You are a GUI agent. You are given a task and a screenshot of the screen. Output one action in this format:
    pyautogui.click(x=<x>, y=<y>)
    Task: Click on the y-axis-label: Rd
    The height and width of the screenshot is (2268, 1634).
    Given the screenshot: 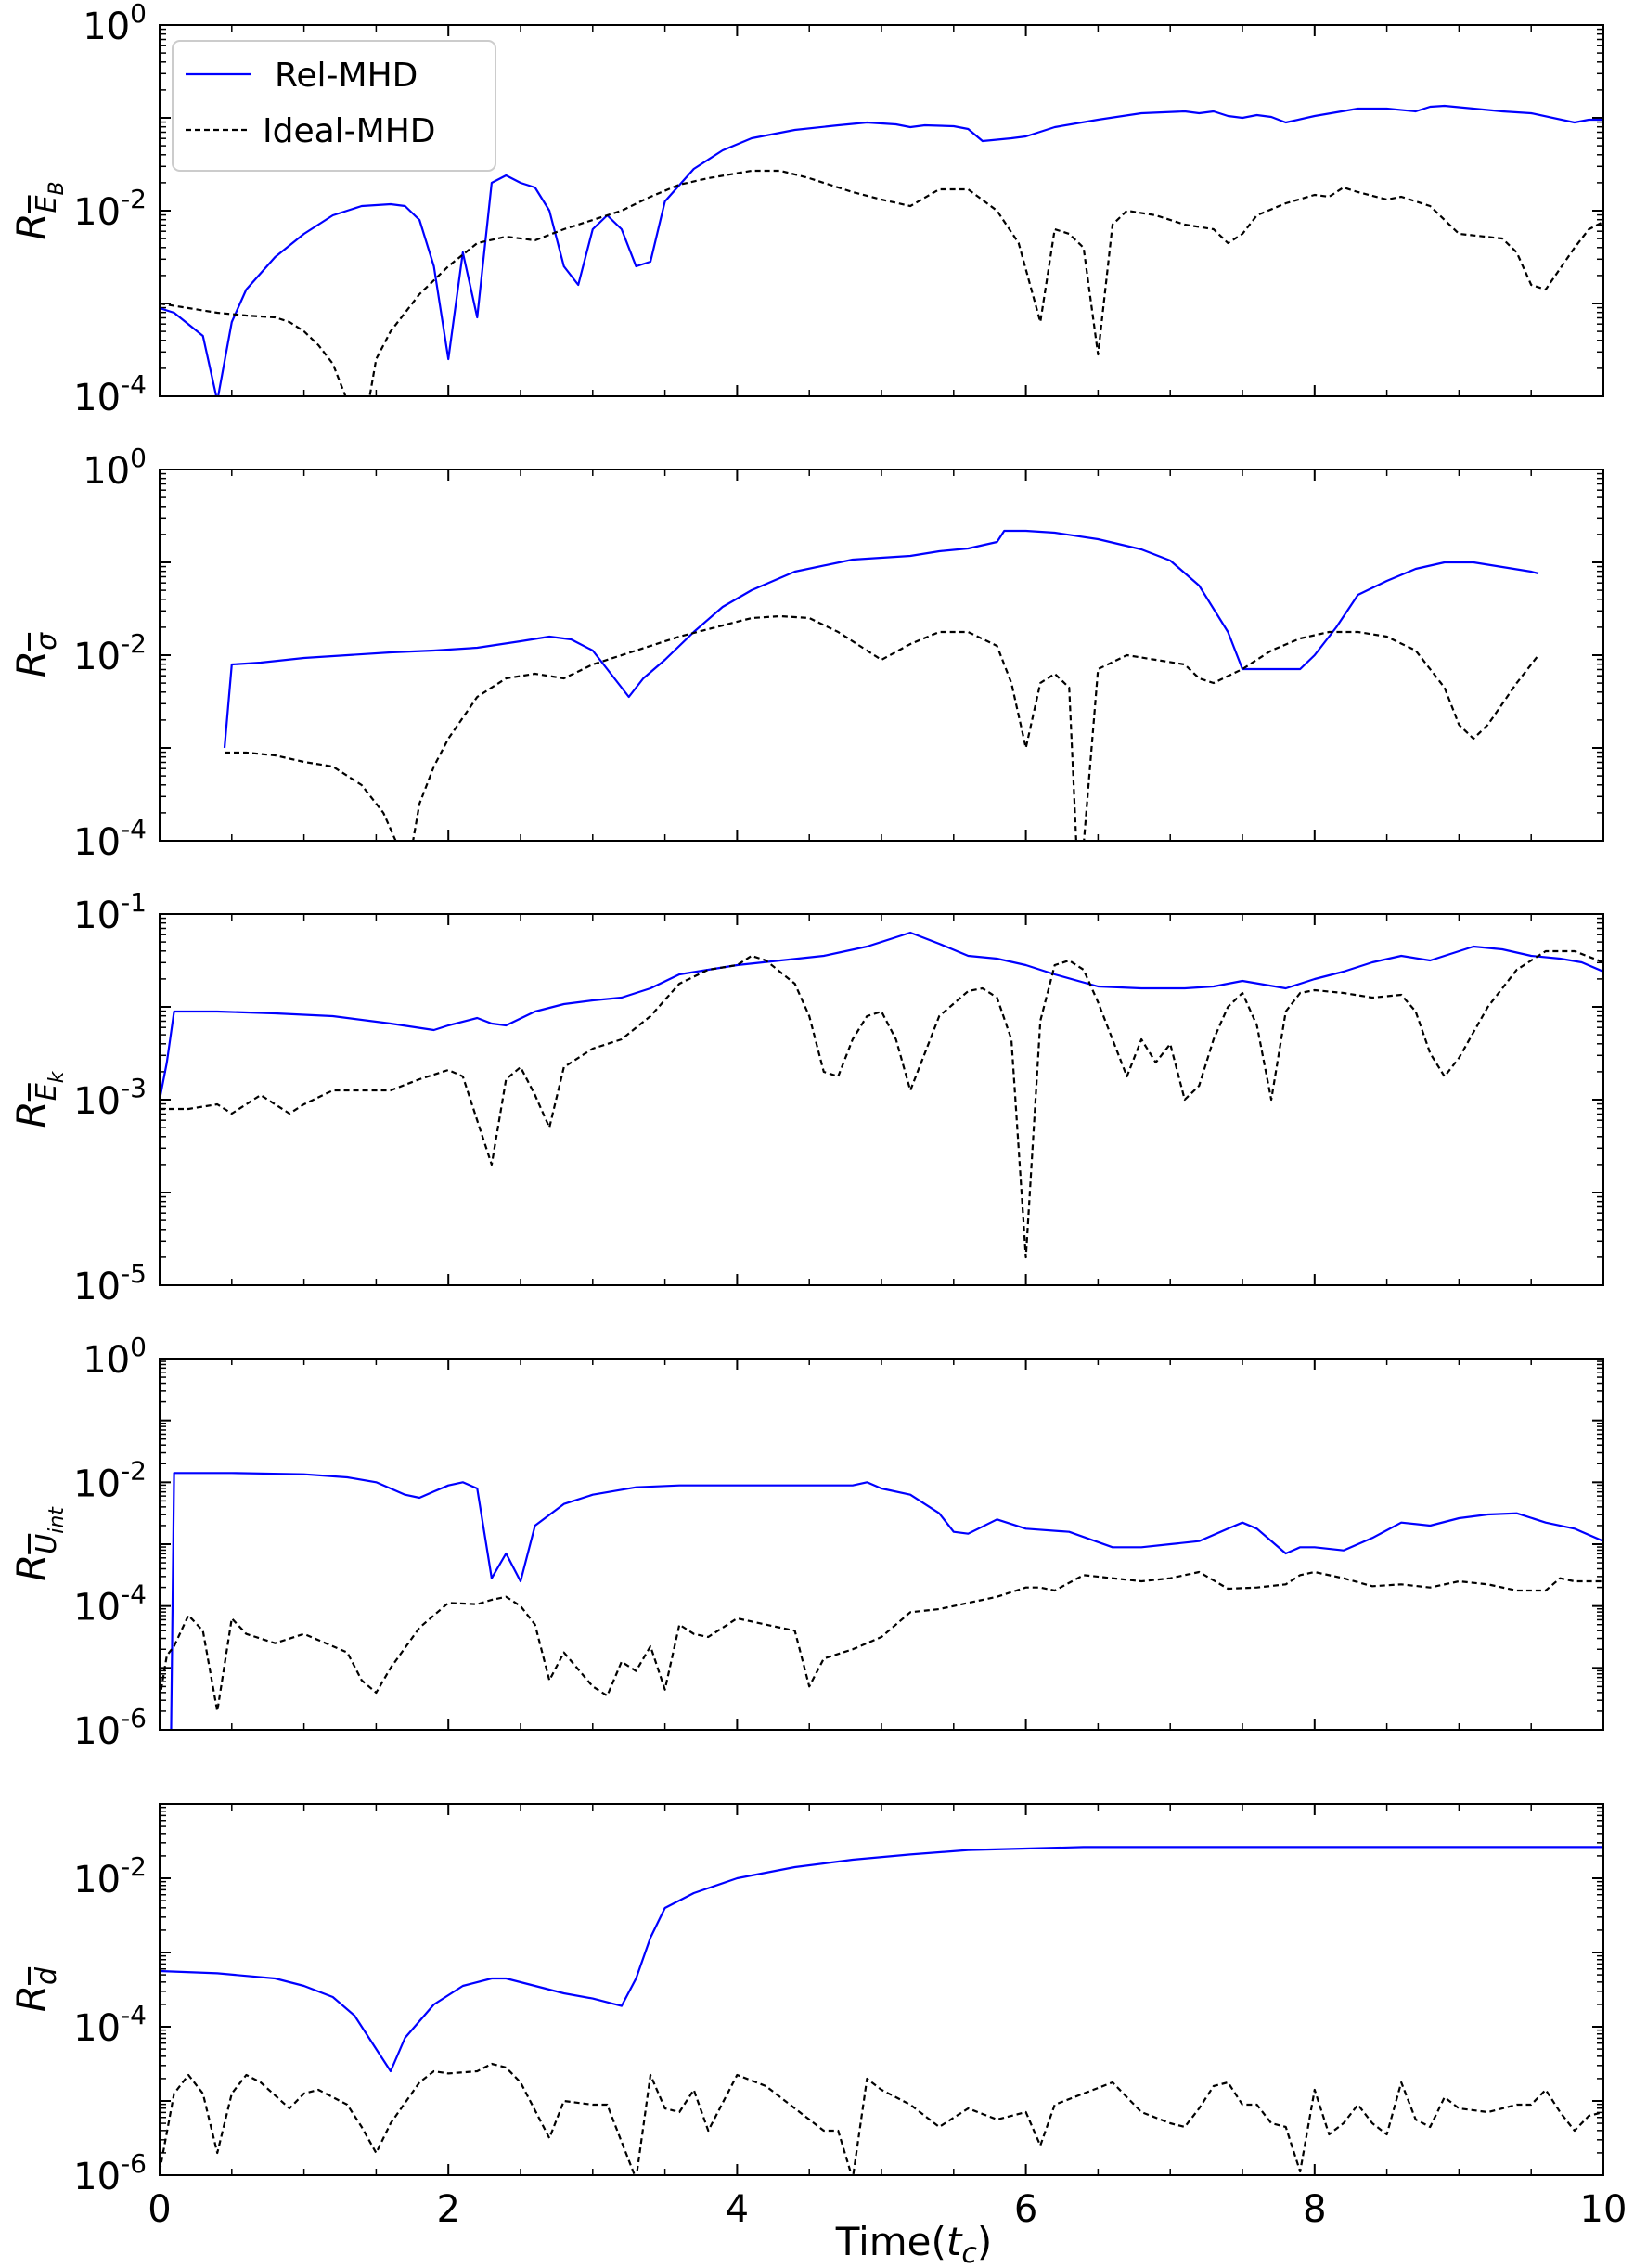 What is the action you would take?
    pyautogui.click(x=35, y=1989)
    